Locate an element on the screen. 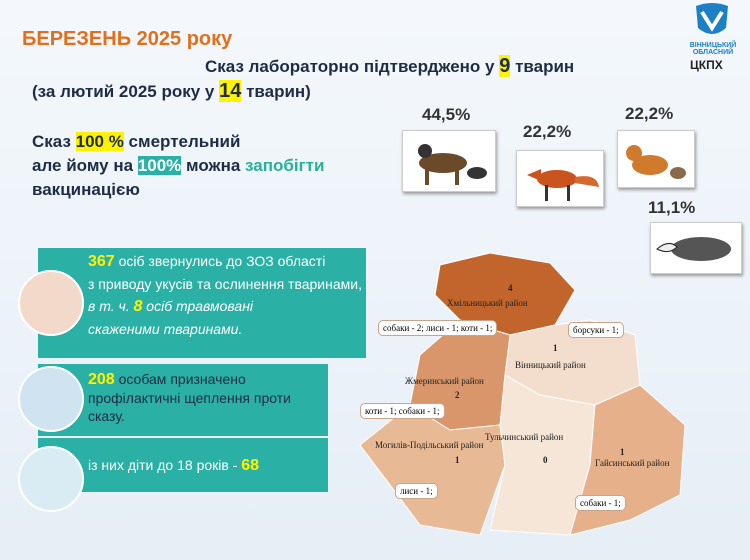 This screenshot has height=560, width=750. title: БЕРЕЗЕНЬ 2025 року is located at coordinates (127, 39).